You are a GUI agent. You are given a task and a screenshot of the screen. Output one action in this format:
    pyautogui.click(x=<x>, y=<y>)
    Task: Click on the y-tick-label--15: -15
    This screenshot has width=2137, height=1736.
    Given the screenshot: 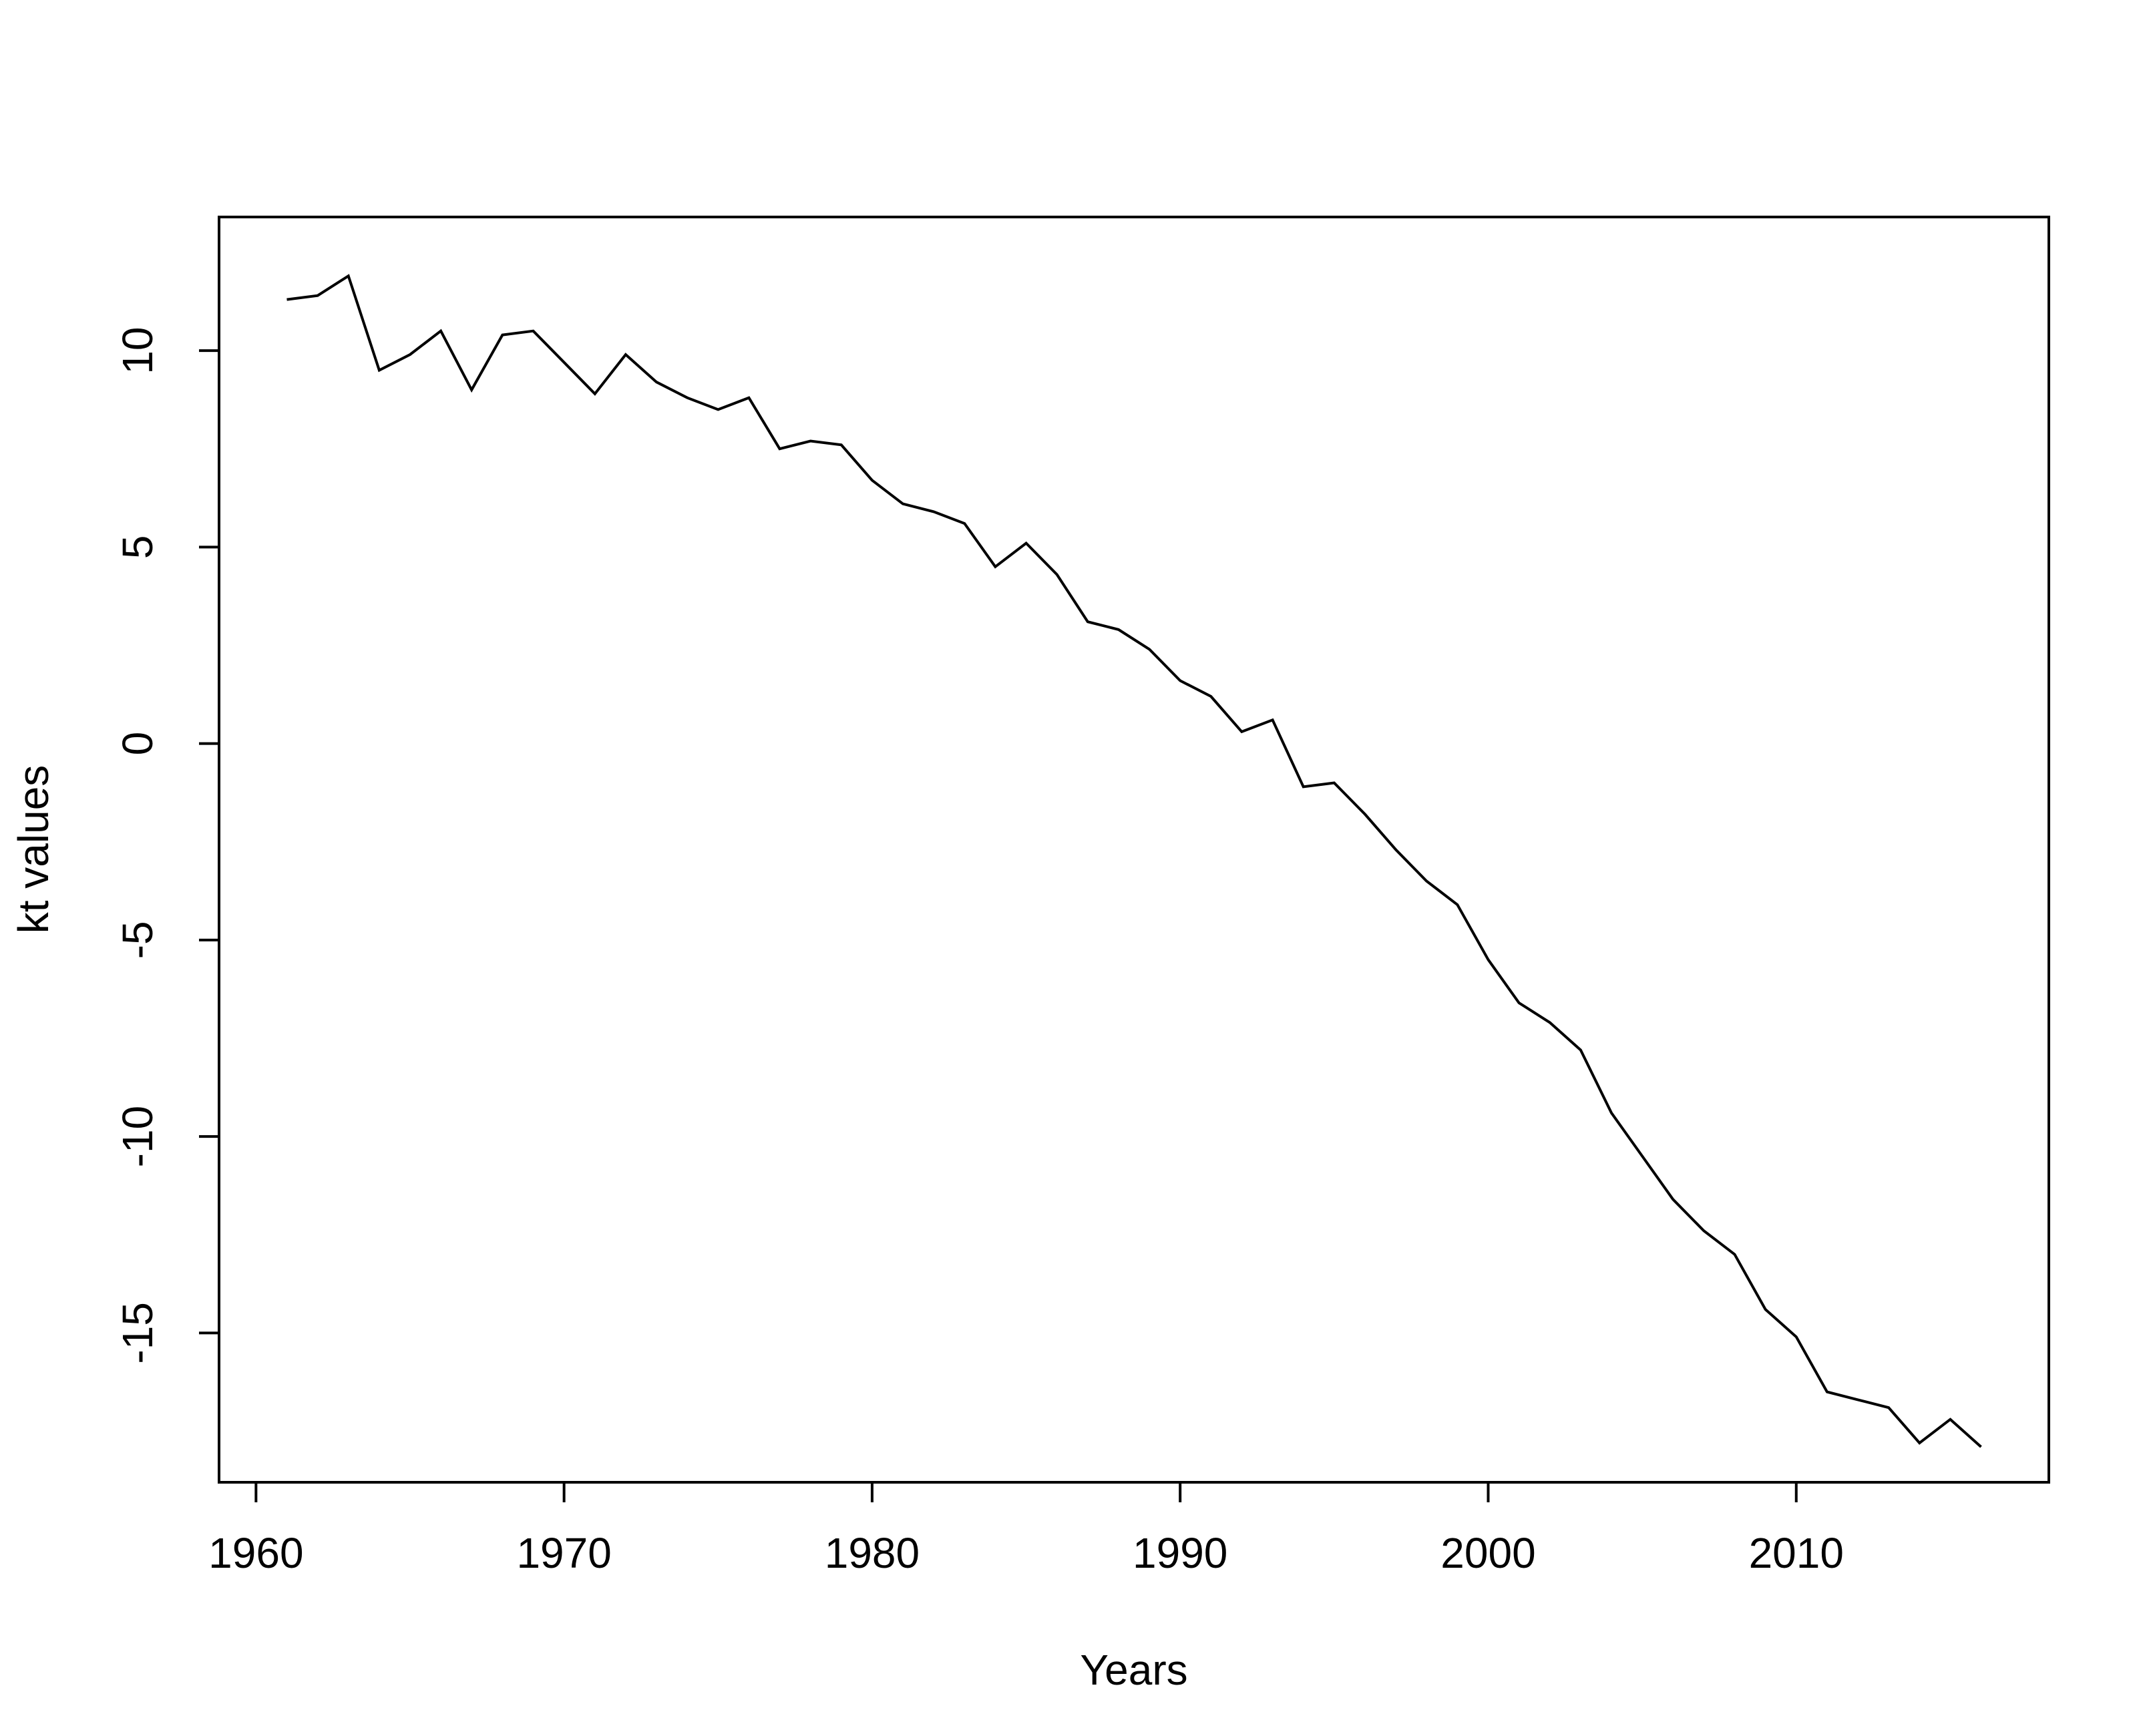 What is the action you would take?
    pyautogui.click(x=138, y=1333)
    